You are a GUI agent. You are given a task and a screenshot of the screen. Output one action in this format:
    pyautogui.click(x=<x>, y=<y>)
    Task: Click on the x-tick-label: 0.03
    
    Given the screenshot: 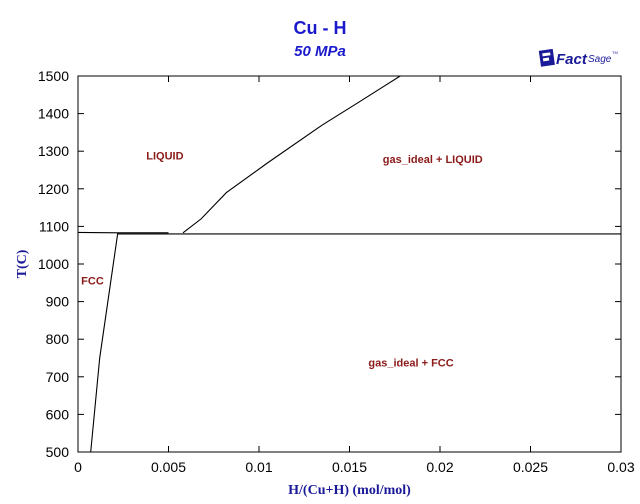 What is the action you would take?
    pyautogui.click(x=620, y=467)
    